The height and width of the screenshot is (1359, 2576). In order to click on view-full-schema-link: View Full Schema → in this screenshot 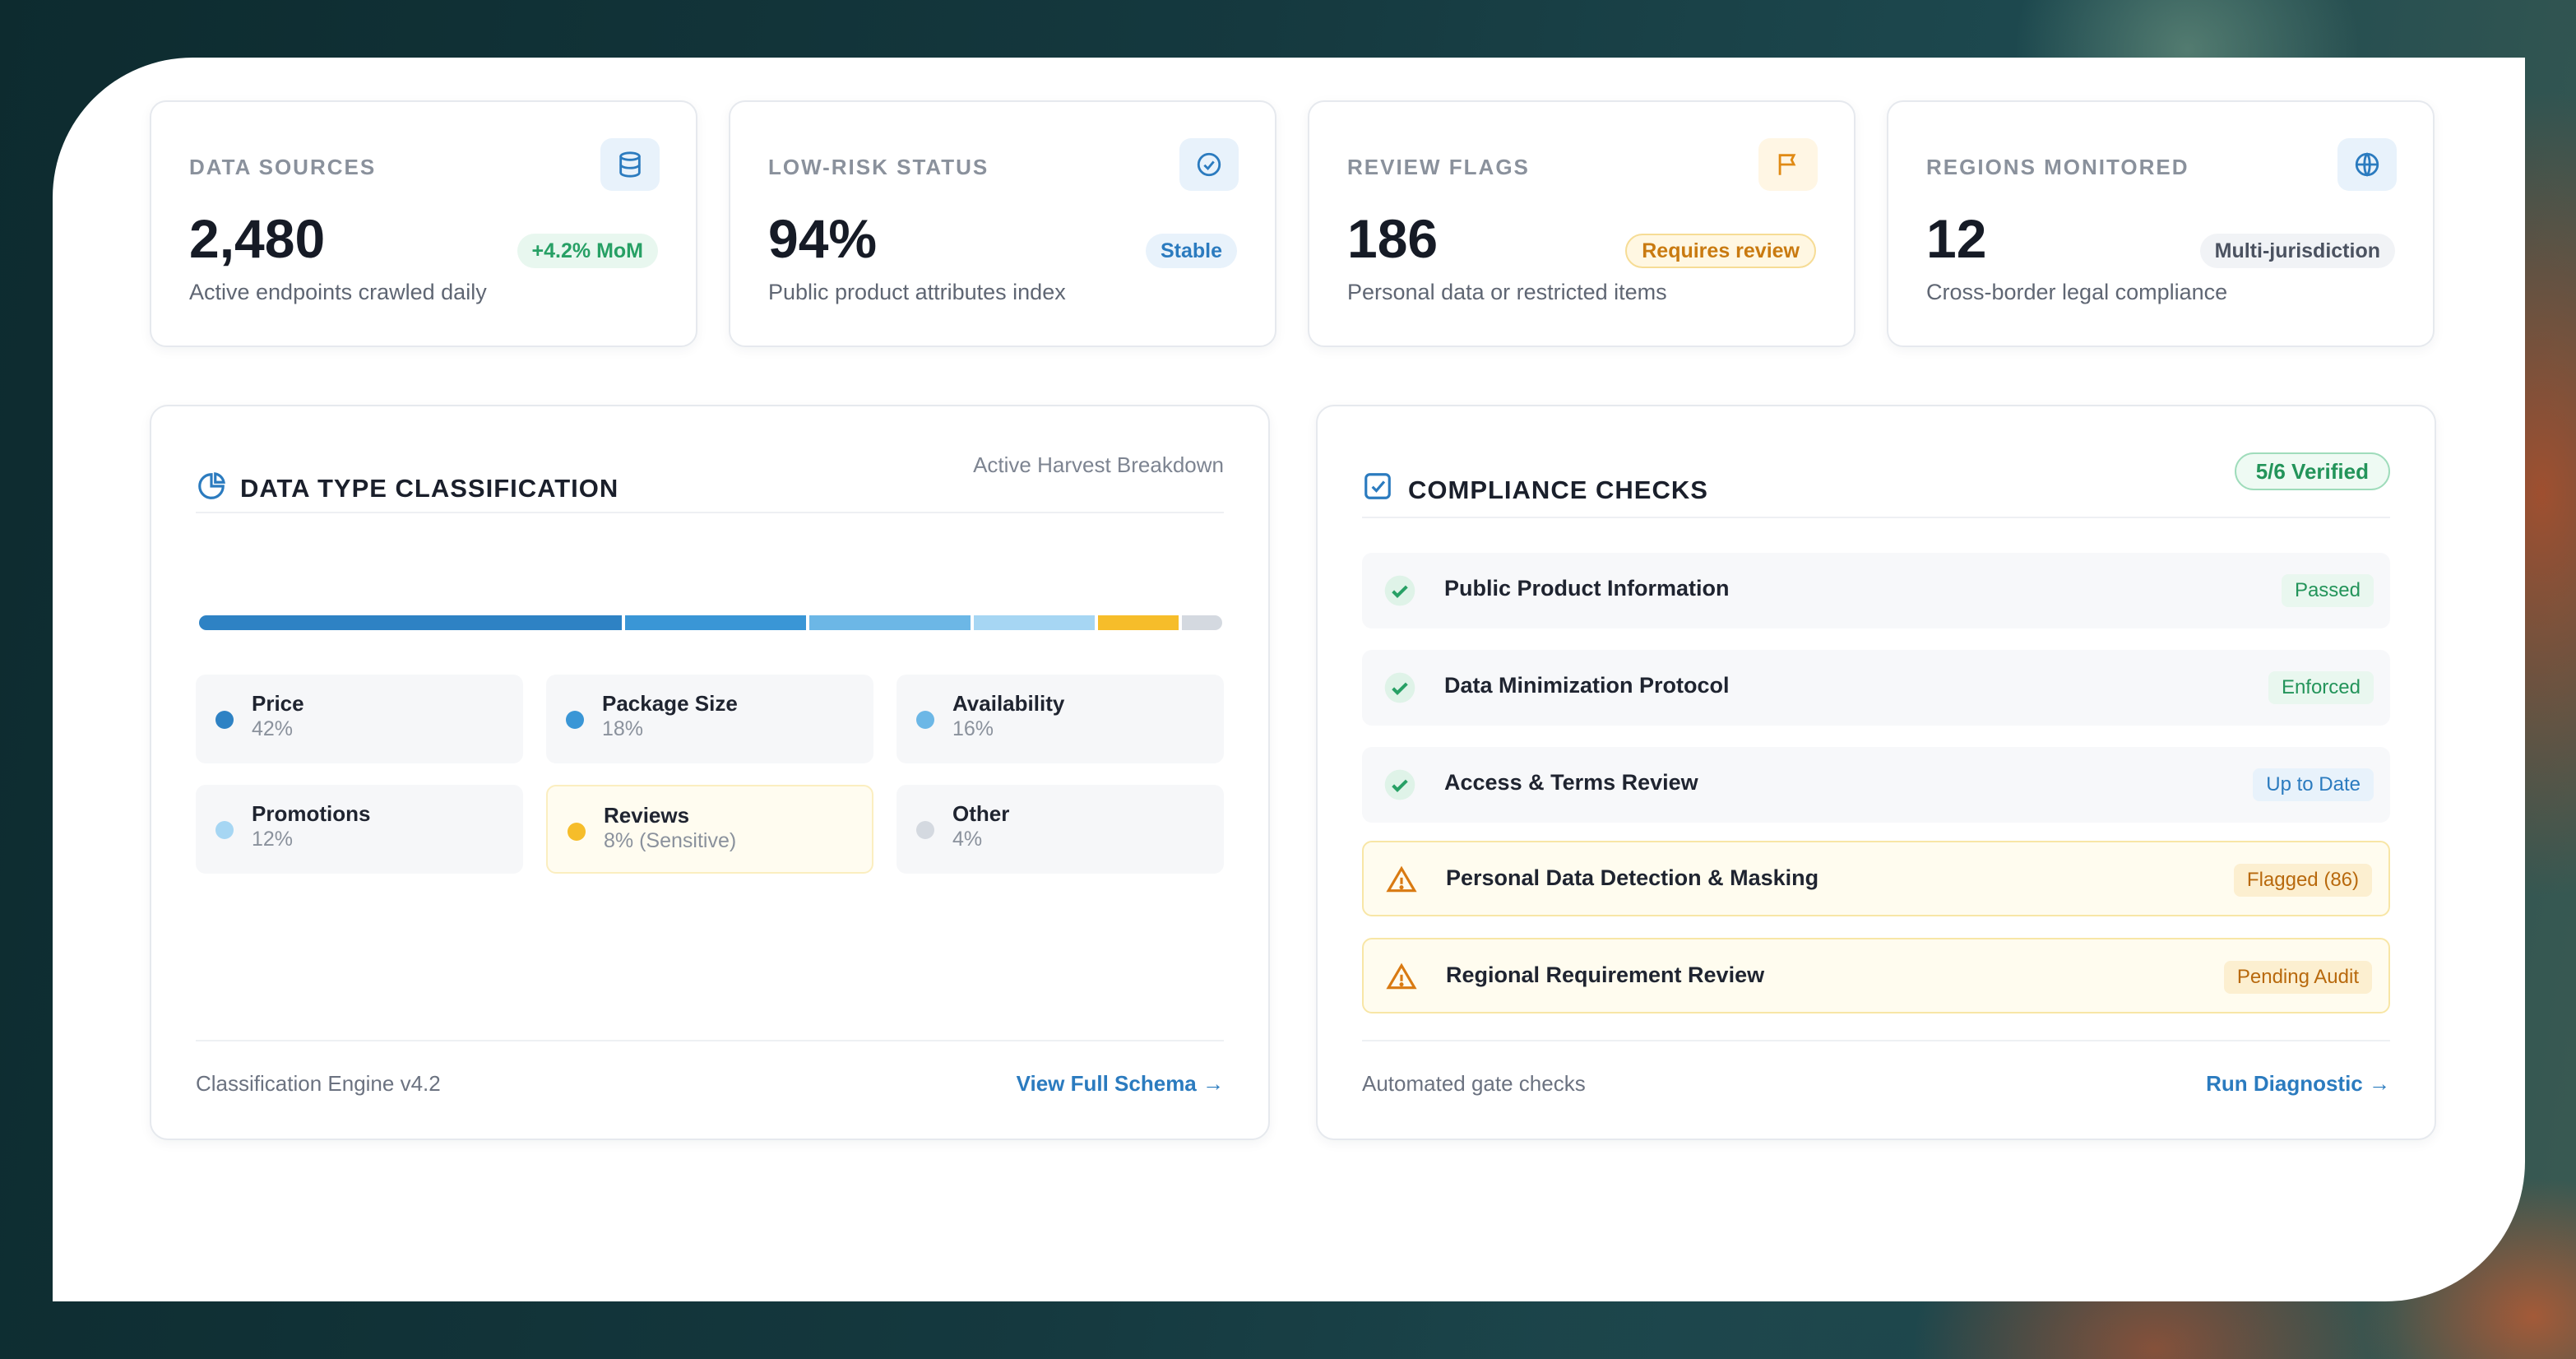, I will do `click(1120, 1083)`.